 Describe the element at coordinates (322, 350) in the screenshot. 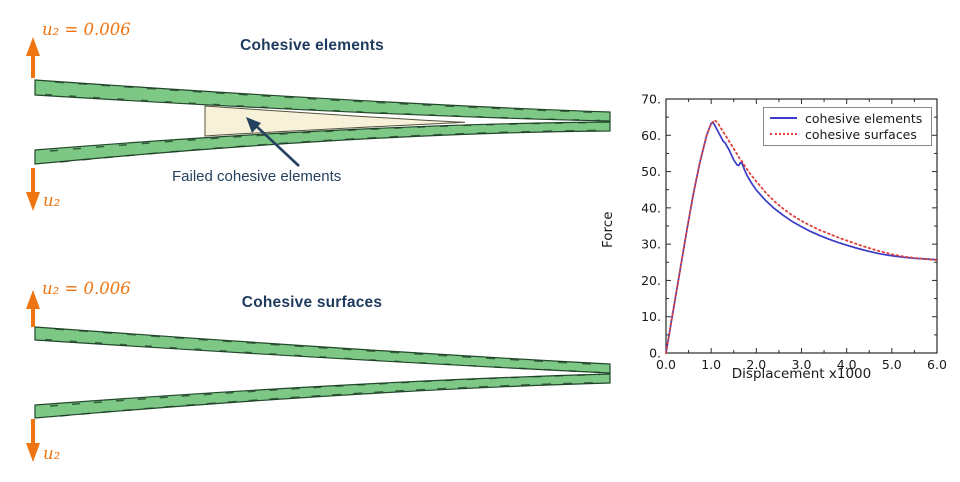

I see `bottom-diagram-upper-beam` at that location.